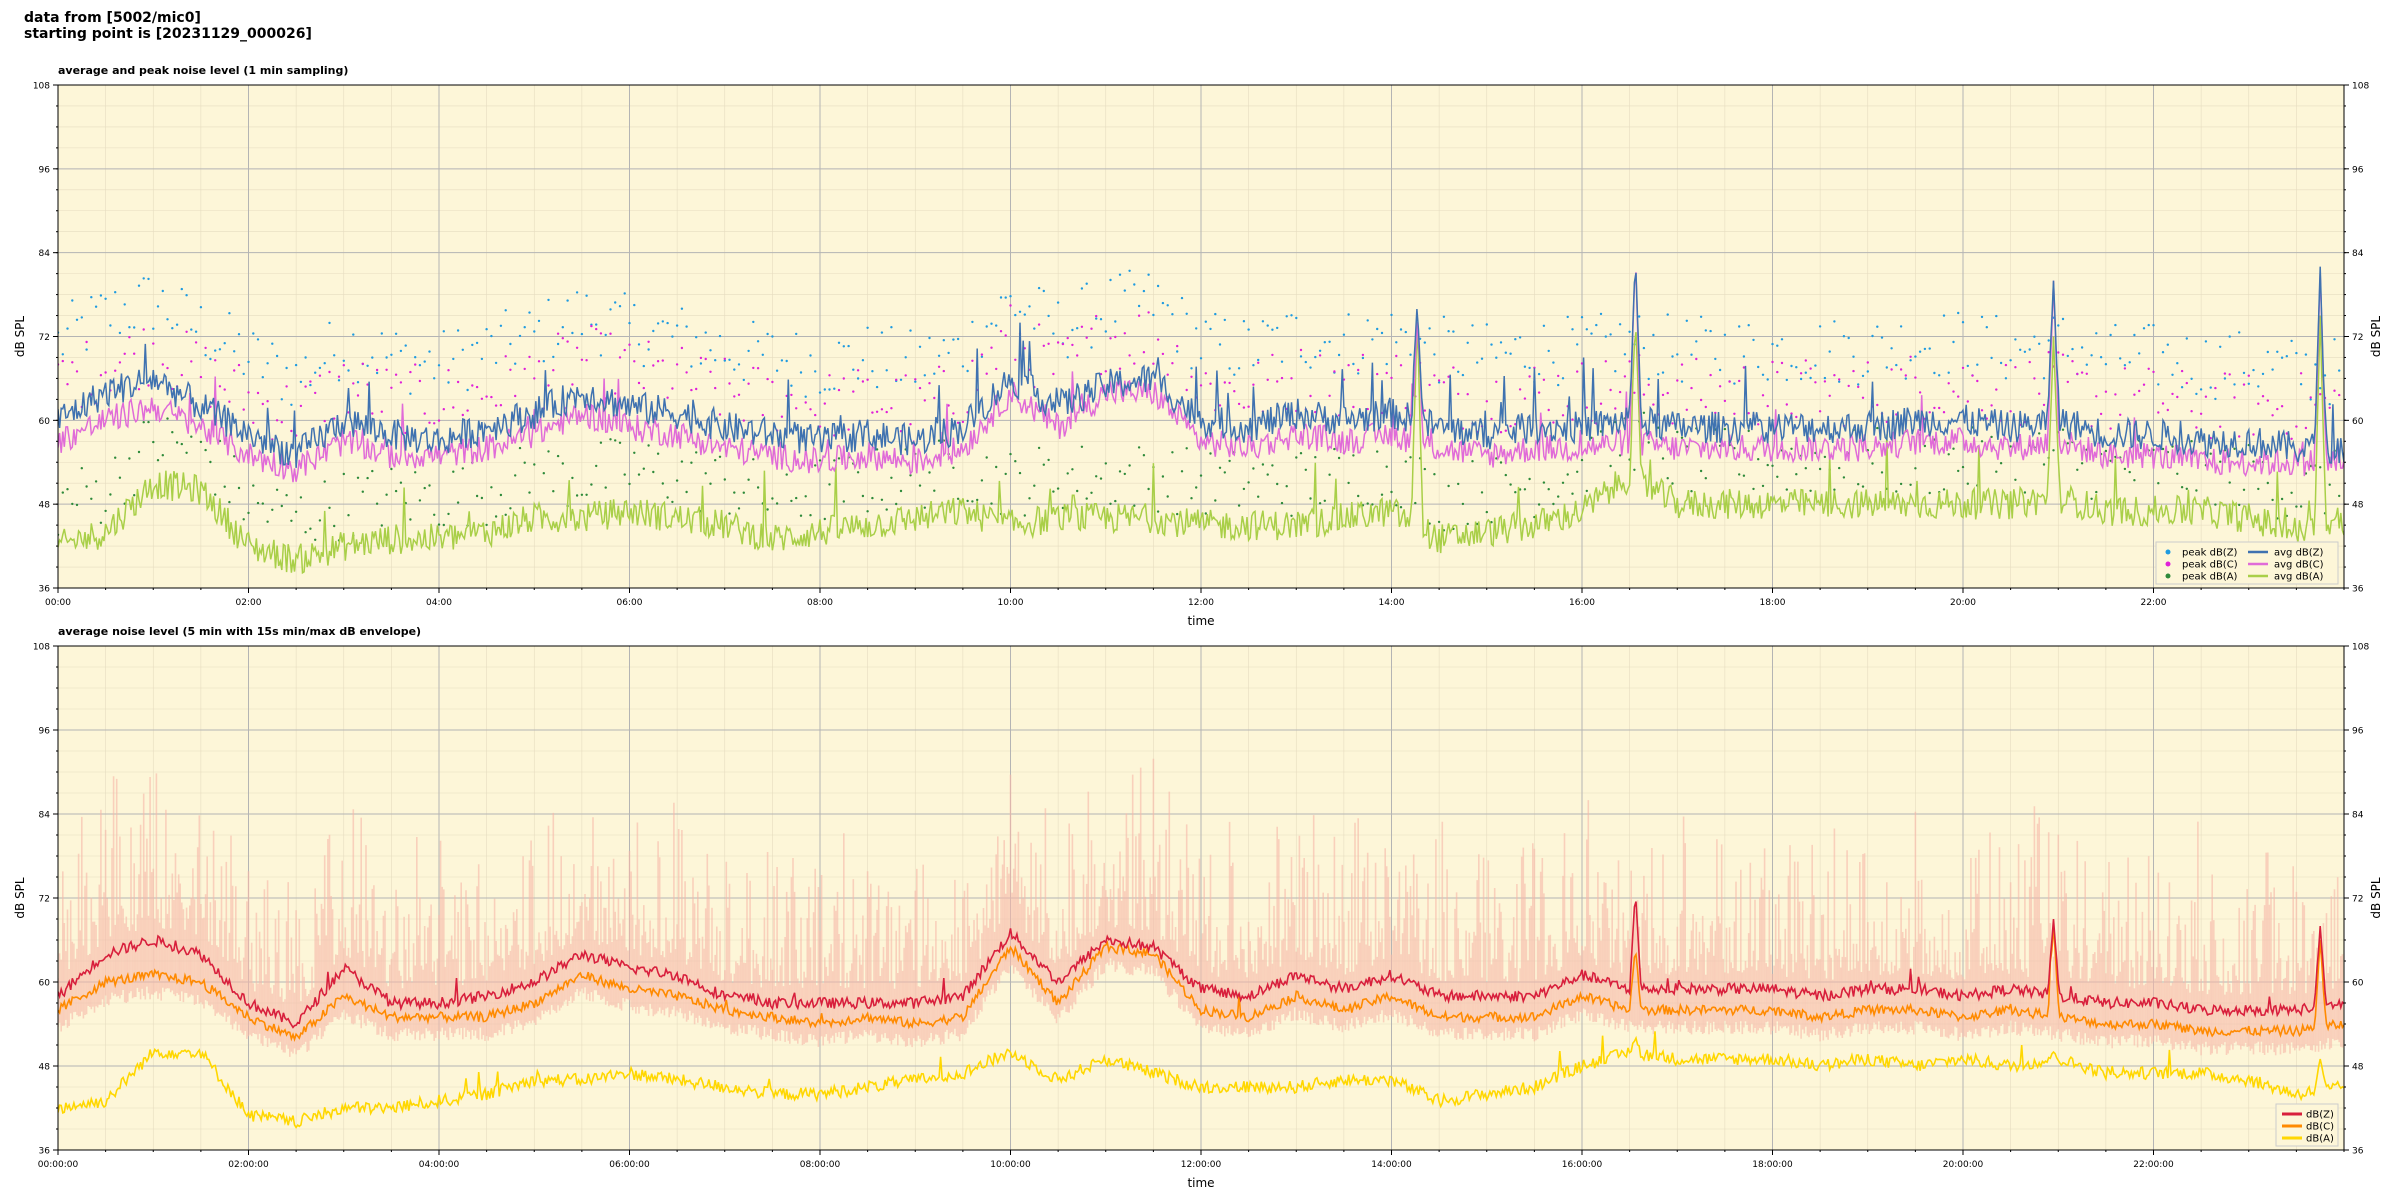 The image size is (2400, 1200). I want to click on x-tick-label: 20:00, so click(1963, 603).